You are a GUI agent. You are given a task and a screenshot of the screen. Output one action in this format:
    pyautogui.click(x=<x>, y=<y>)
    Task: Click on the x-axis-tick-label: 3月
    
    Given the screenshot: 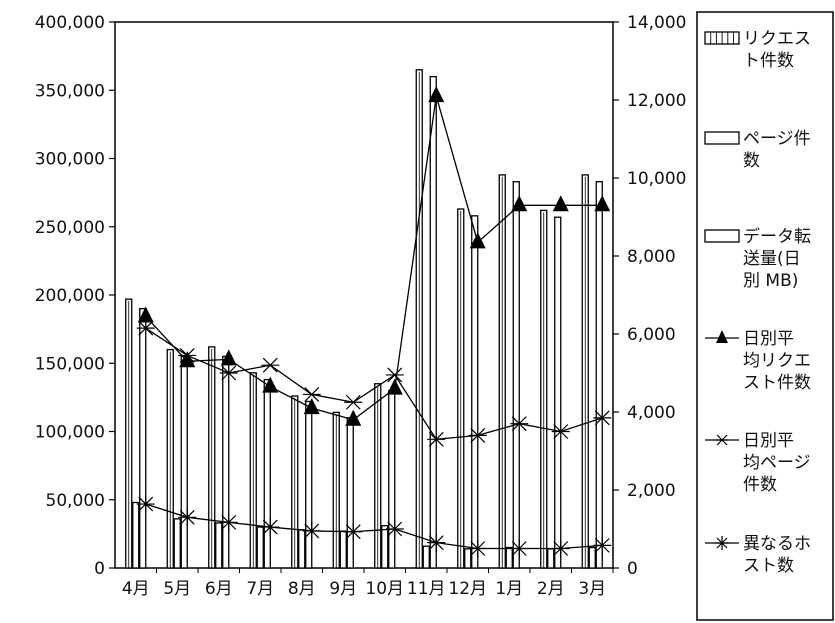 What is the action you would take?
    pyautogui.click(x=592, y=589)
    